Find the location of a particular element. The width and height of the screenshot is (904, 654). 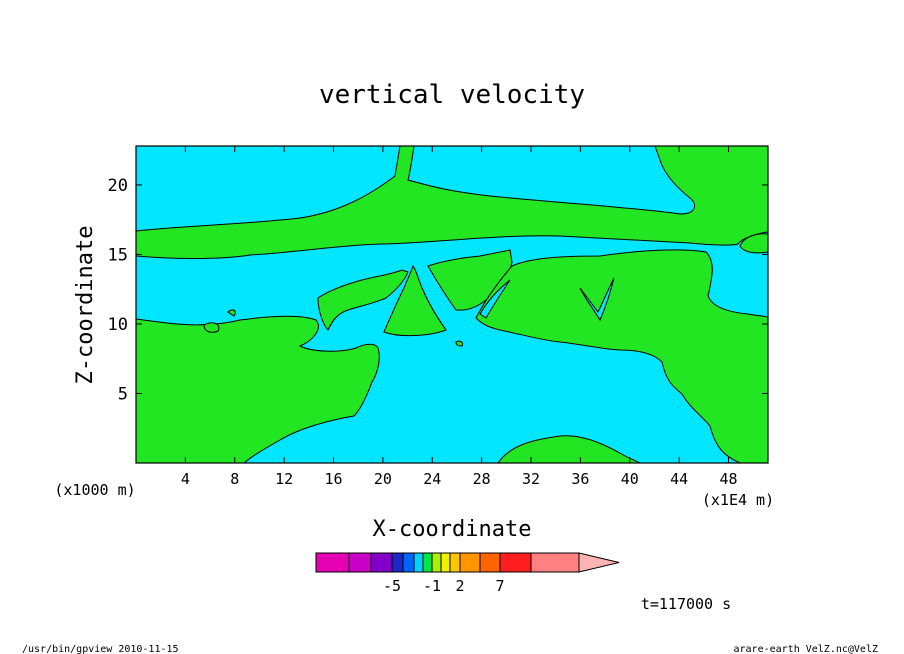

x-tick-label: 36 is located at coordinates (580, 479).